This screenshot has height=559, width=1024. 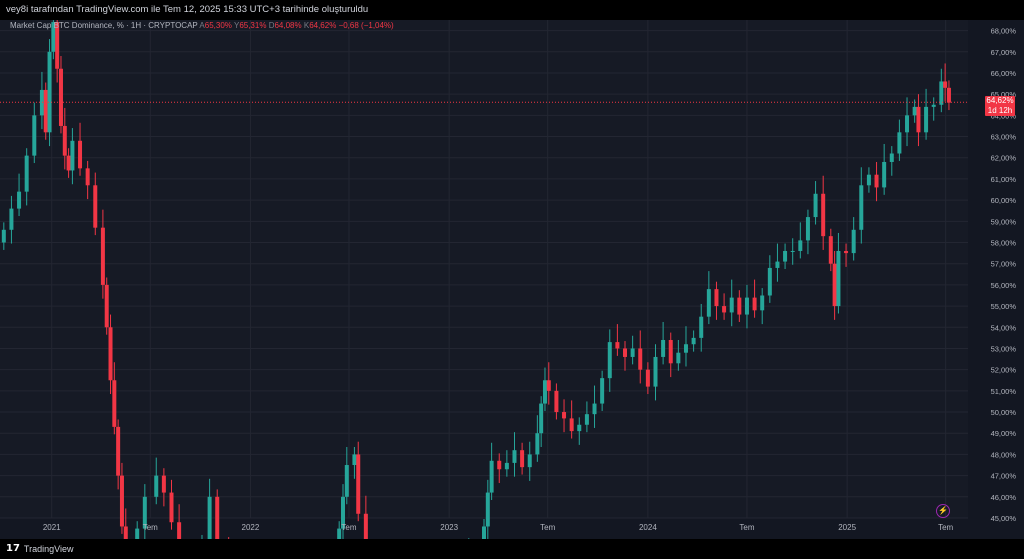 What do you see at coordinates (1004, 243) in the screenshot?
I see `y-tick-label: 58,00%` at bounding box center [1004, 243].